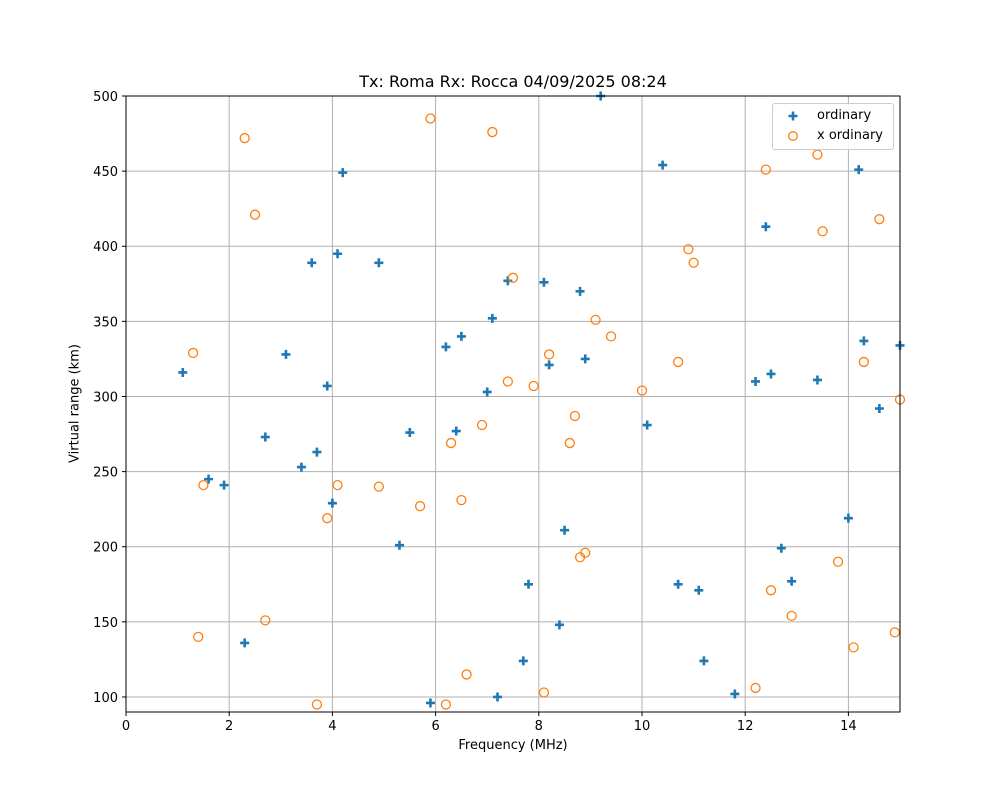 The height and width of the screenshot is (800, 1000). Describe the element at coordinates (105, 548) in the screenshot. I see `y-tick-label: 200` at that location.